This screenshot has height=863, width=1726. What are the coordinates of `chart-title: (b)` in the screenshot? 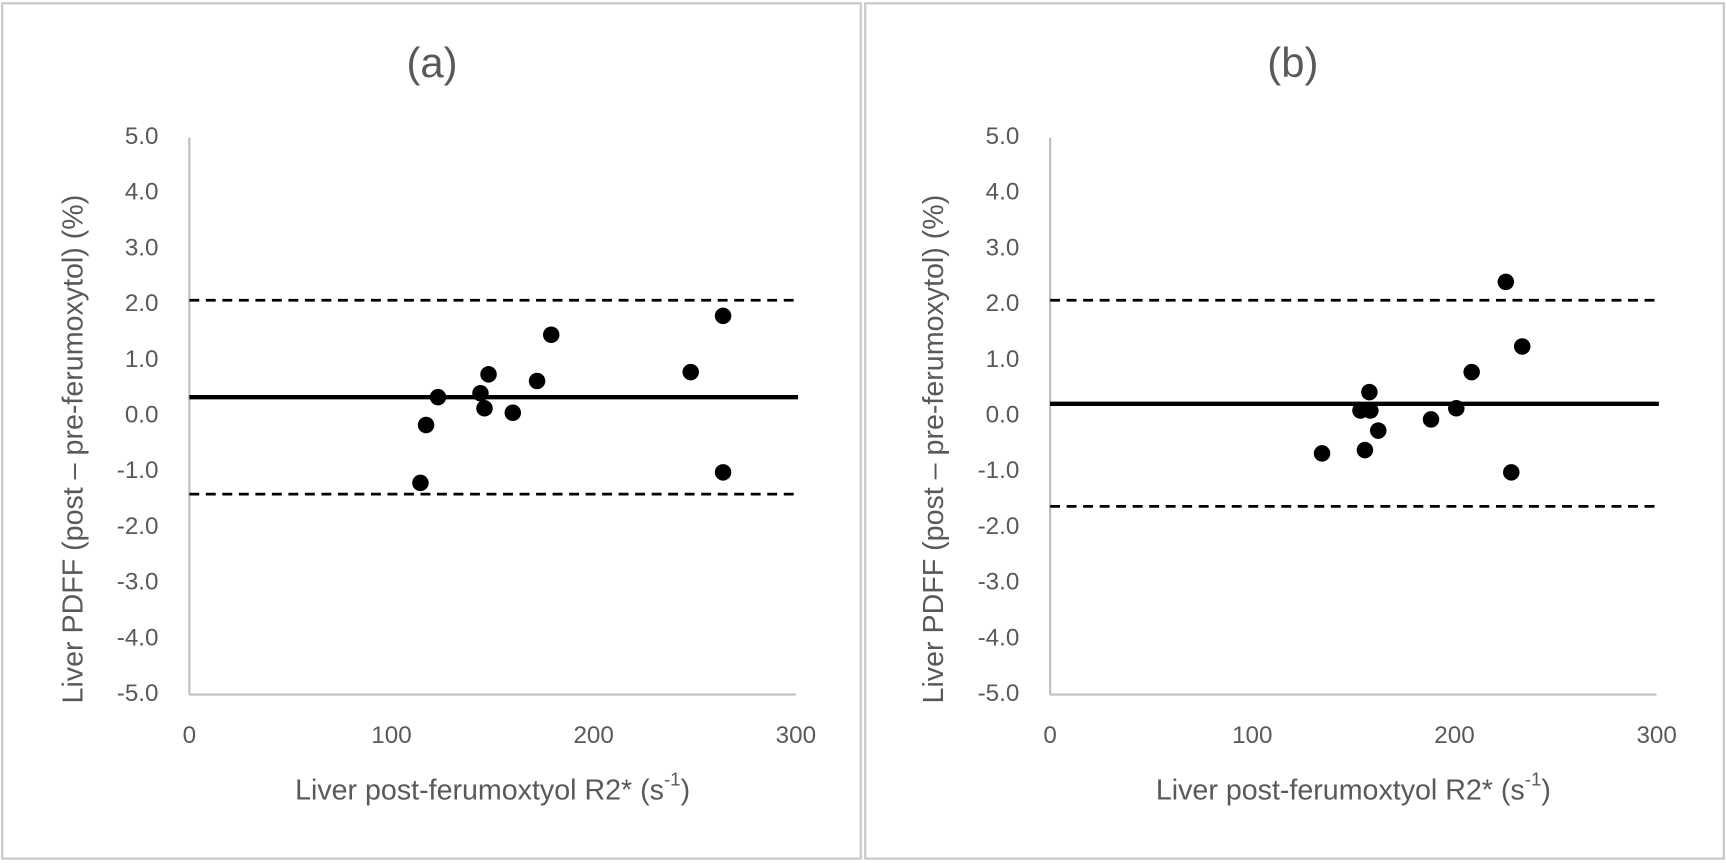 It's located at (1292, 62).